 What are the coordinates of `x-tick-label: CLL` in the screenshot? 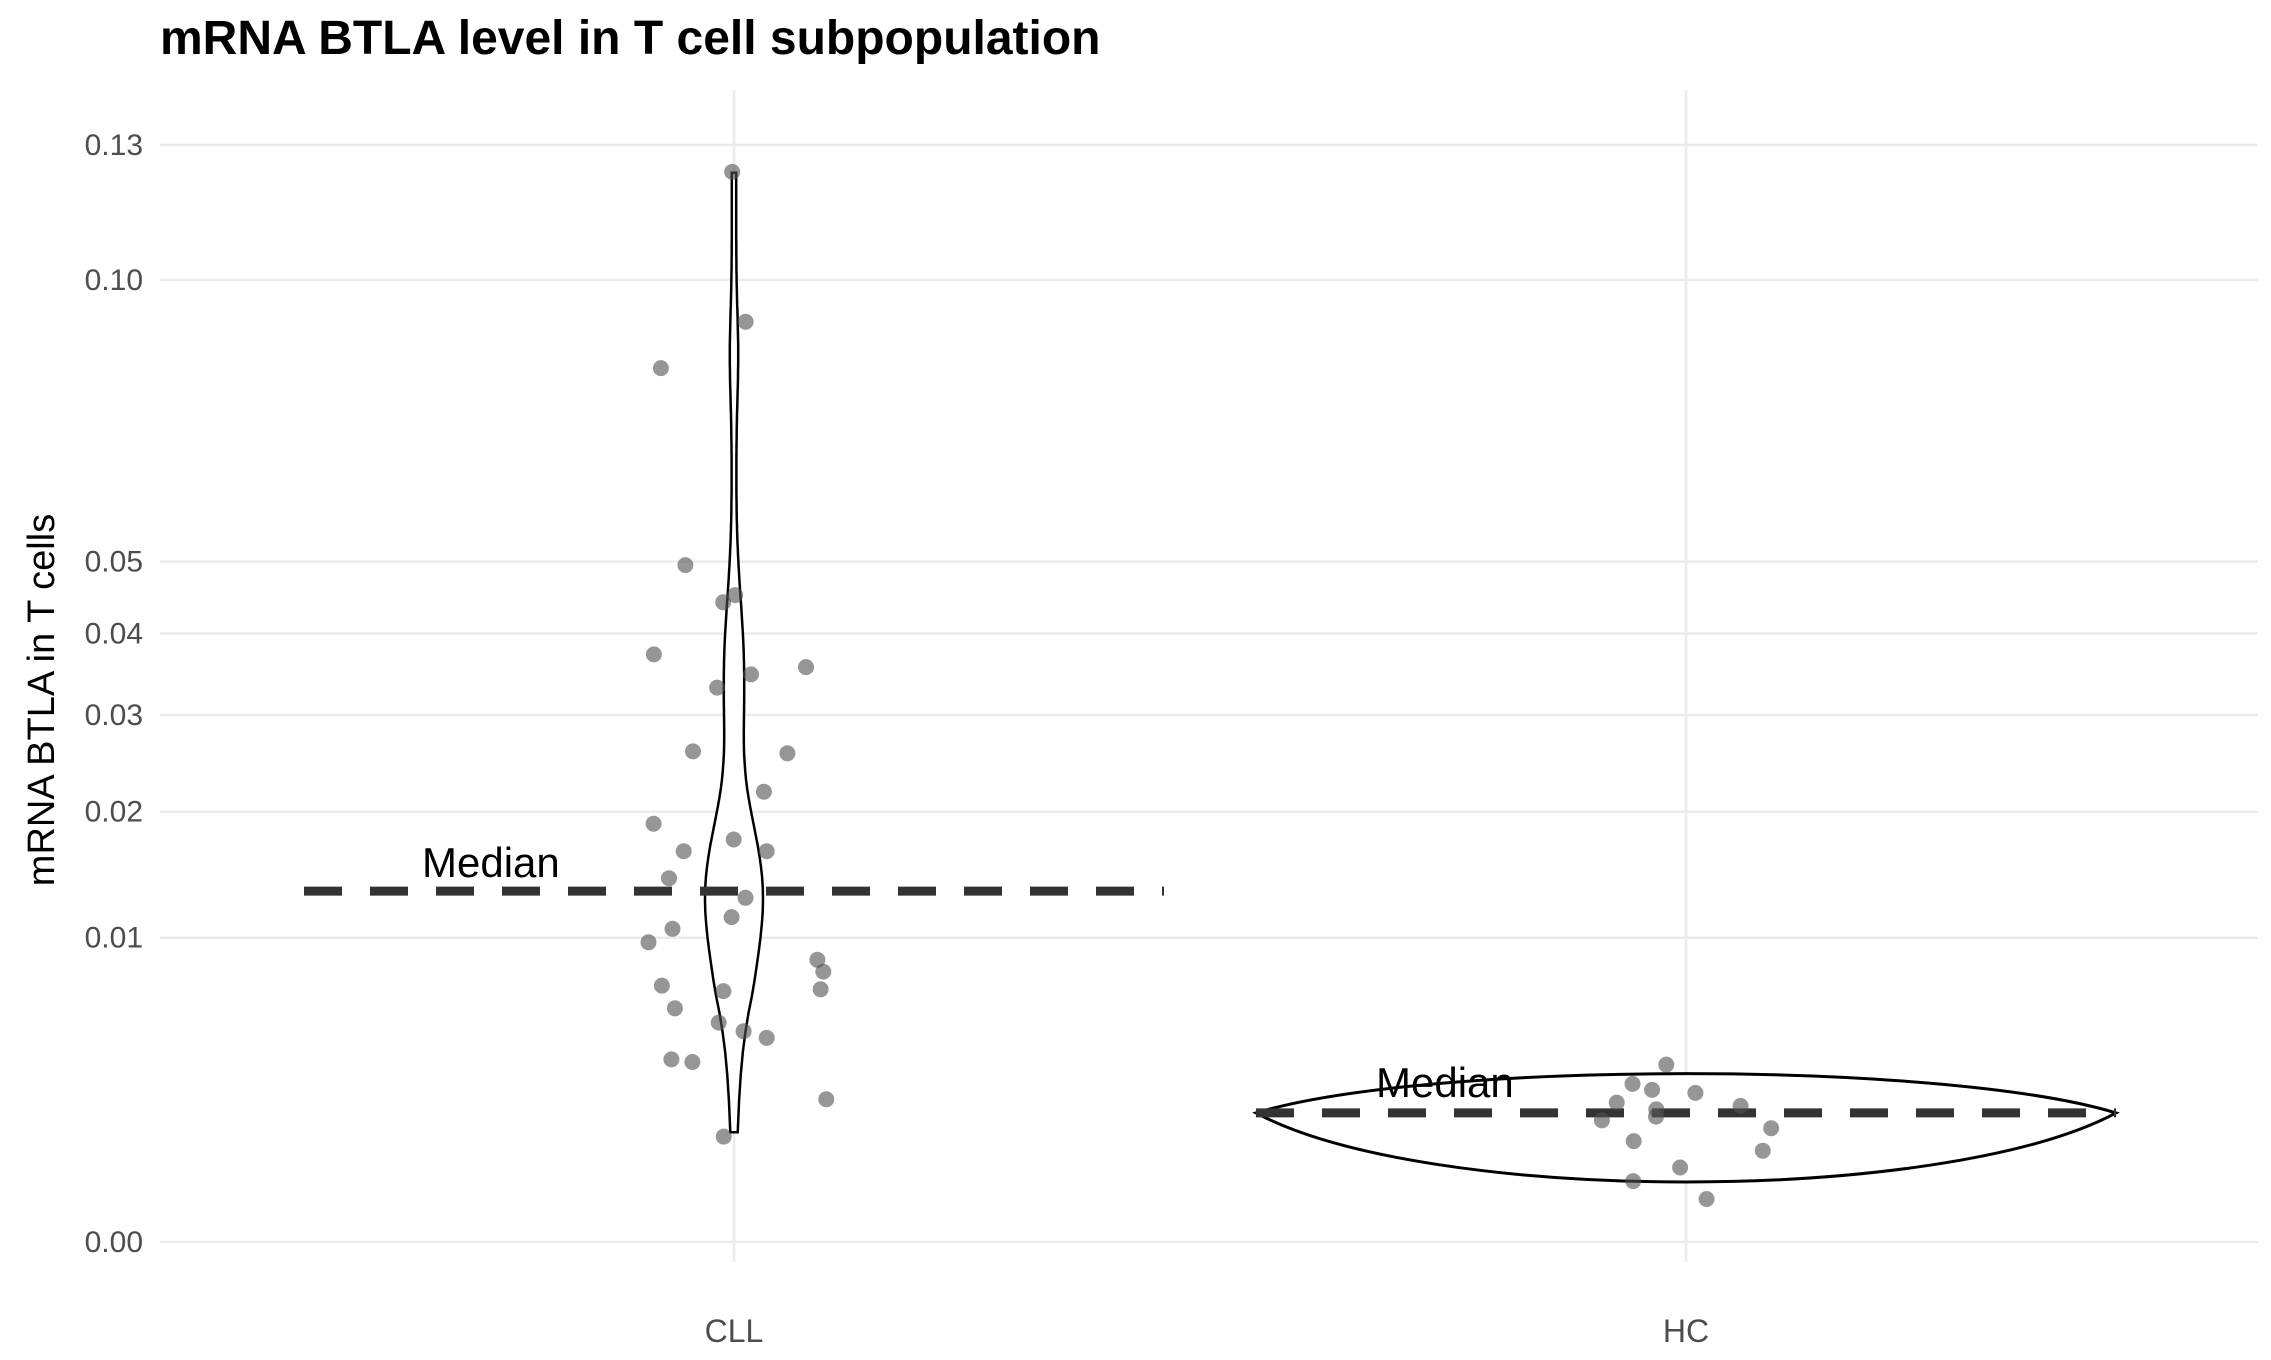 It's located at (734, 1331).